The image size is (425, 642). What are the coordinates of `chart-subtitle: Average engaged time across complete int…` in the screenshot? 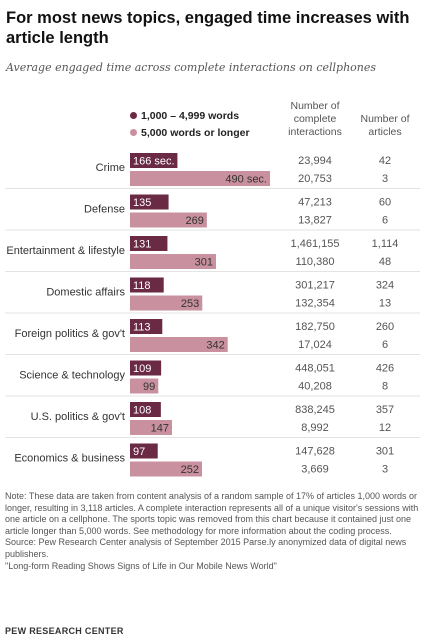 It's located at (191, 67).